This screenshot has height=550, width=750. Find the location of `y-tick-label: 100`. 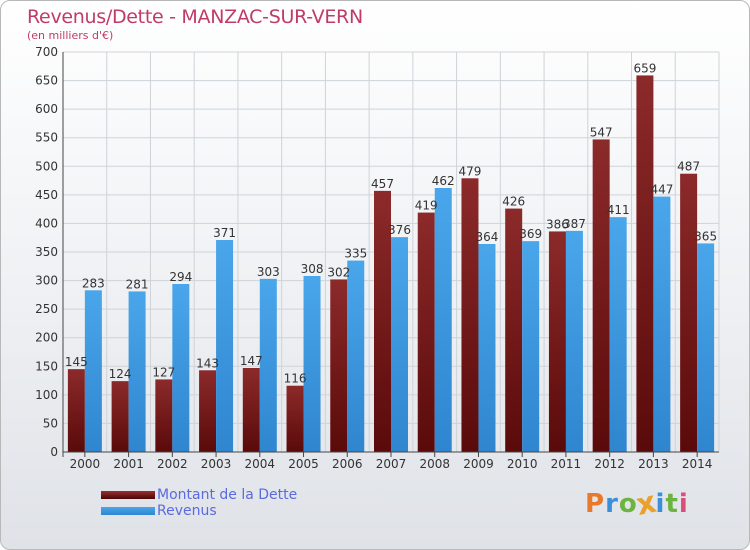

y-tick-label: 100 is located at coordinates (46, 395).